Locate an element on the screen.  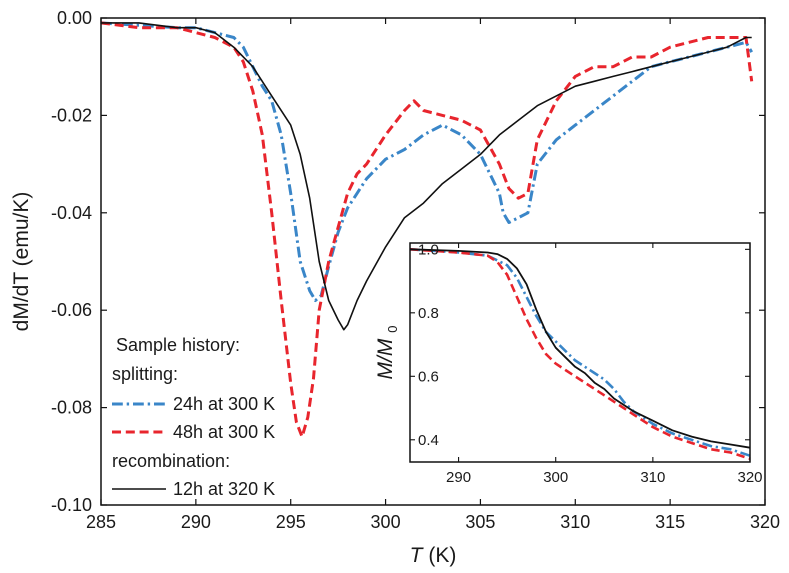
legend-header: Sample history: is located at coordinates (178, 345).